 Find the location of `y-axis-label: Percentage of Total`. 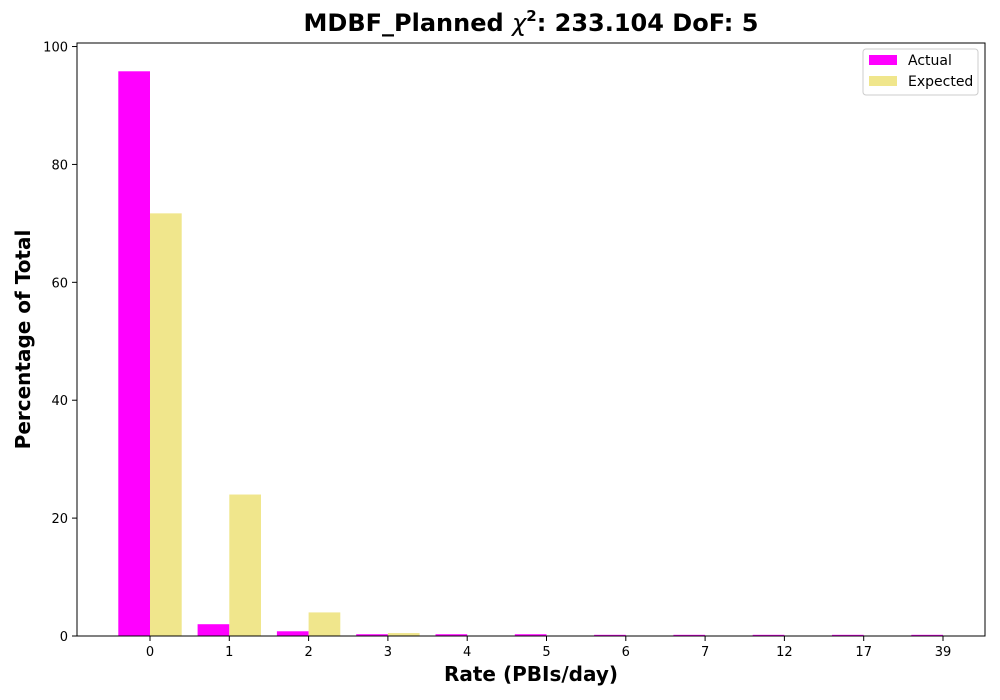

y-axis-label: Percentage of Total is located at coordinates (23, 340).